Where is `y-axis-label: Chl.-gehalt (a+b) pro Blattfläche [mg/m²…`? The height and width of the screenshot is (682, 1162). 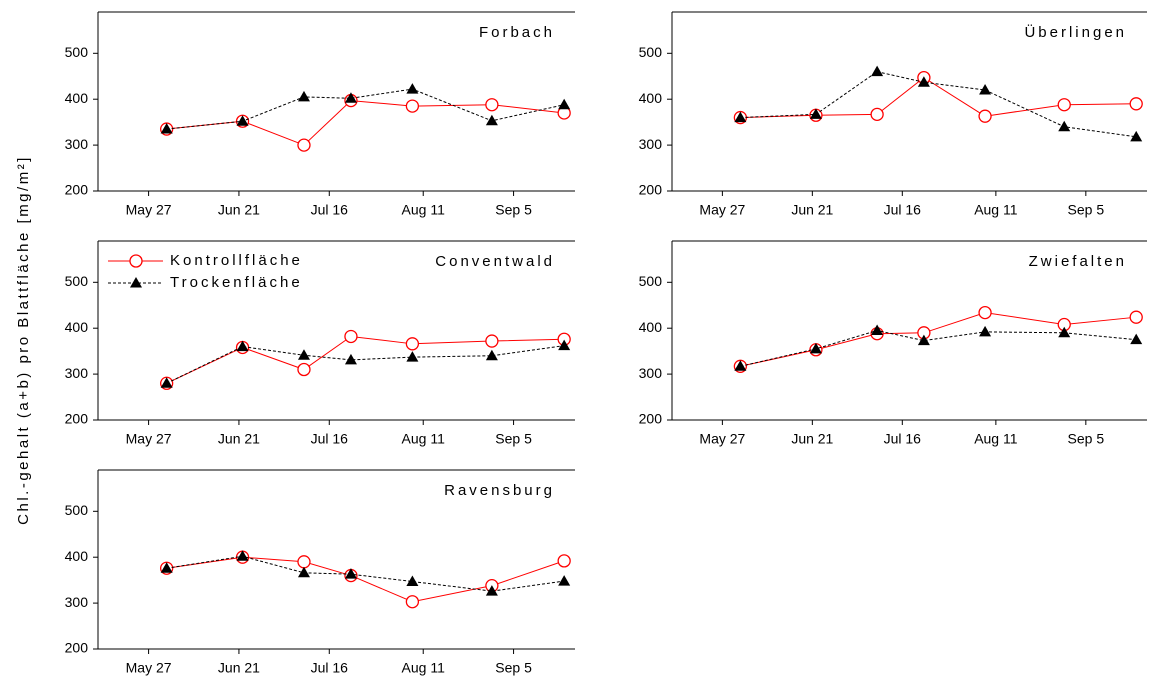 y-axis-label: Chl.-gehalt (a+b) pro Blattfläche [mg/m²… is located at coordinates (23, 340).